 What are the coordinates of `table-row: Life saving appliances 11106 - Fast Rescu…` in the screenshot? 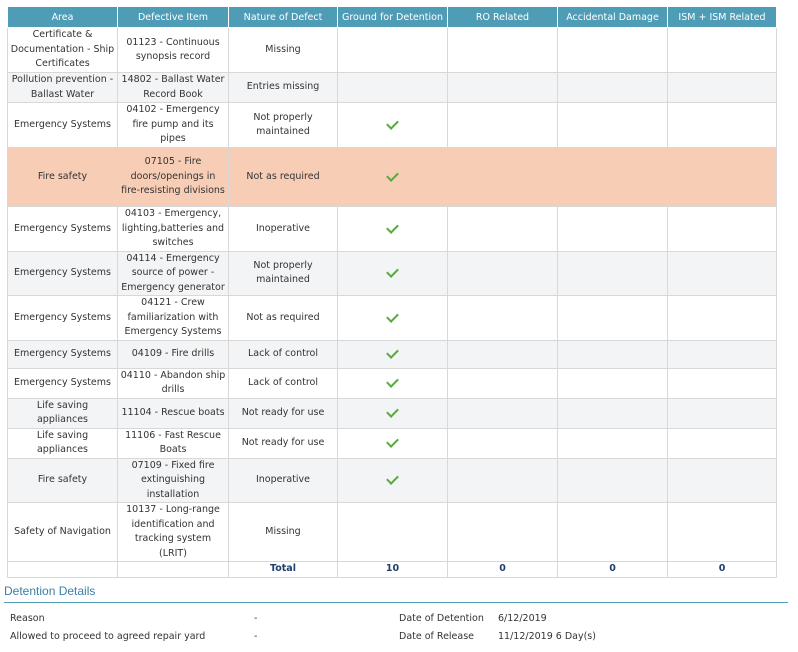 It's located at (392, 443).